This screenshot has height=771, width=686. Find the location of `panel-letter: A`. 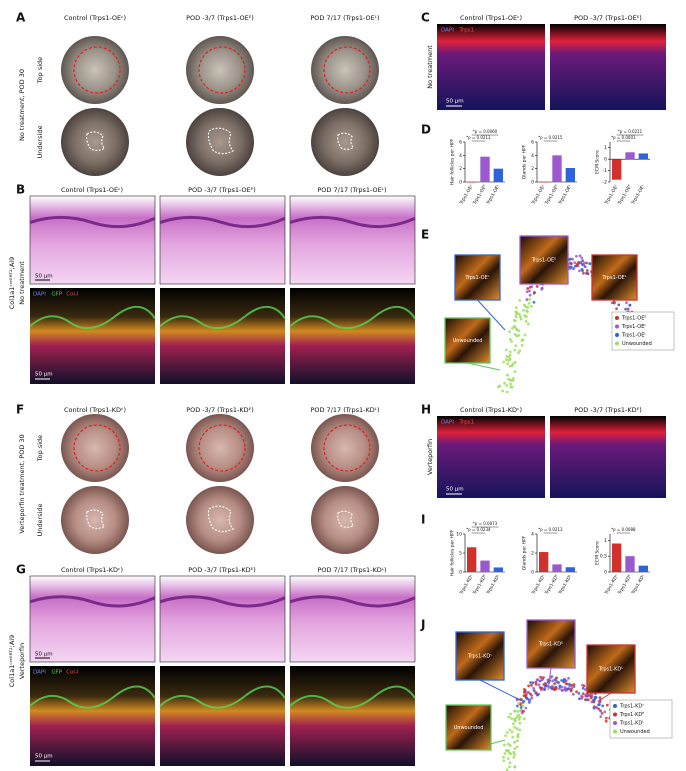

panel-letter: A is located at coordinates (21, 18).